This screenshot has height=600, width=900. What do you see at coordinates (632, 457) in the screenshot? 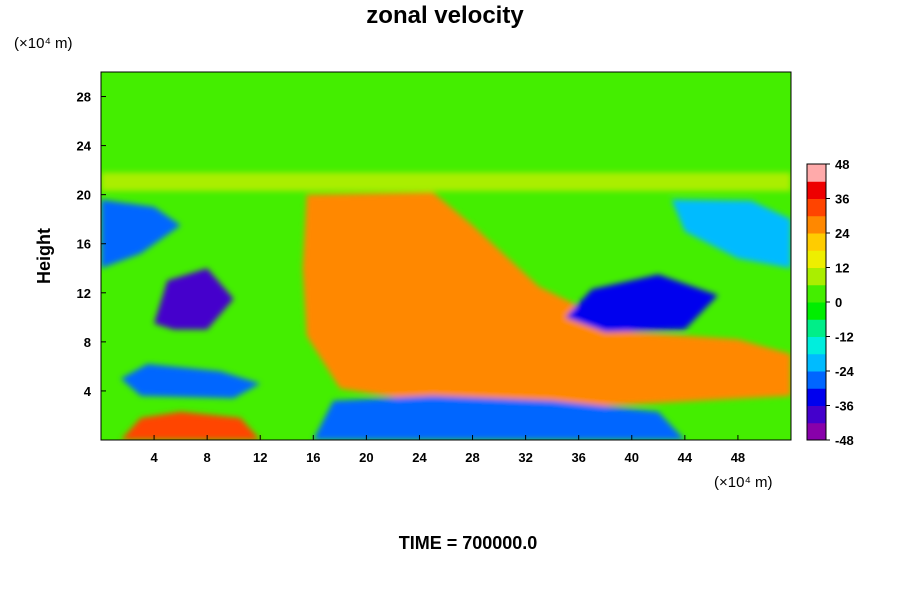
I see `x-tick-label: 40` at bounding box center [632, 457].